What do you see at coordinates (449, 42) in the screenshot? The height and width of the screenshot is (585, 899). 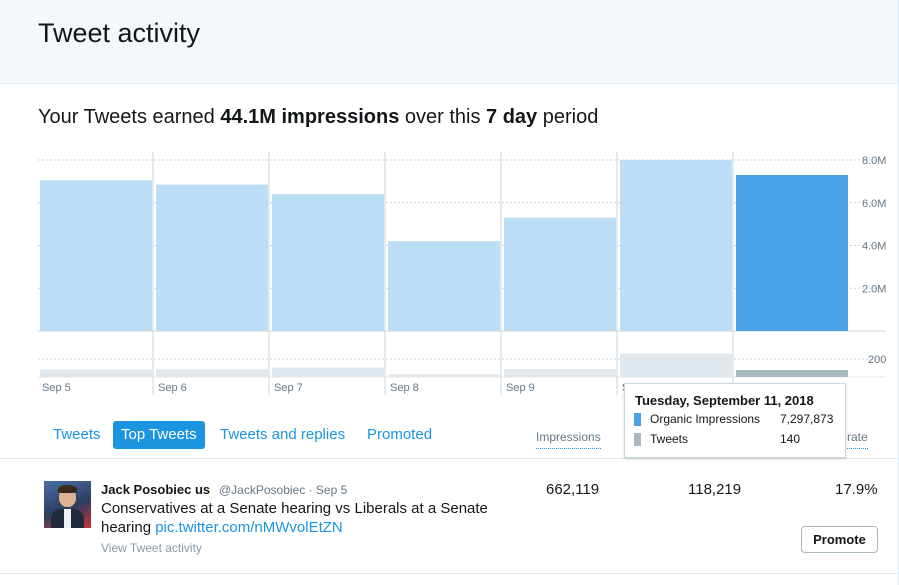 I see `page-header: Tweet activity` at bounding box center [449, 42].